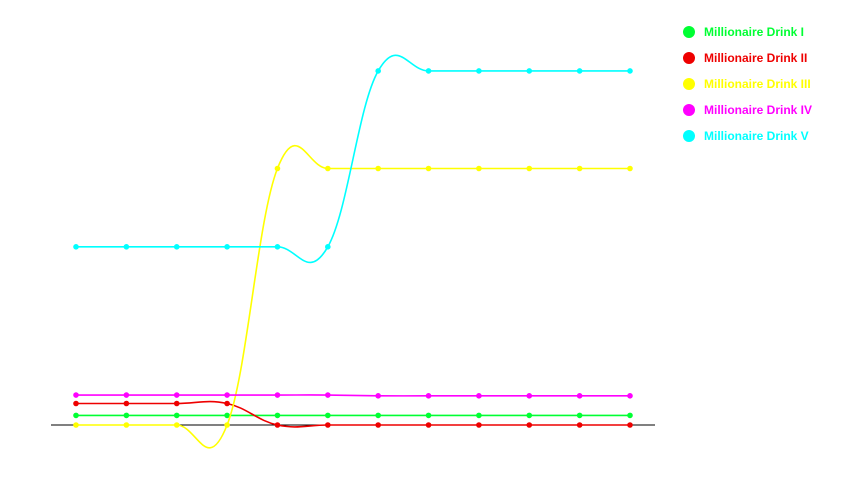 This screenshot has height=484, width=858. Describe the element at coordinates (755, 58) in the screenshot. I see `legend-label-2: Millionaire Drink II` at that location.